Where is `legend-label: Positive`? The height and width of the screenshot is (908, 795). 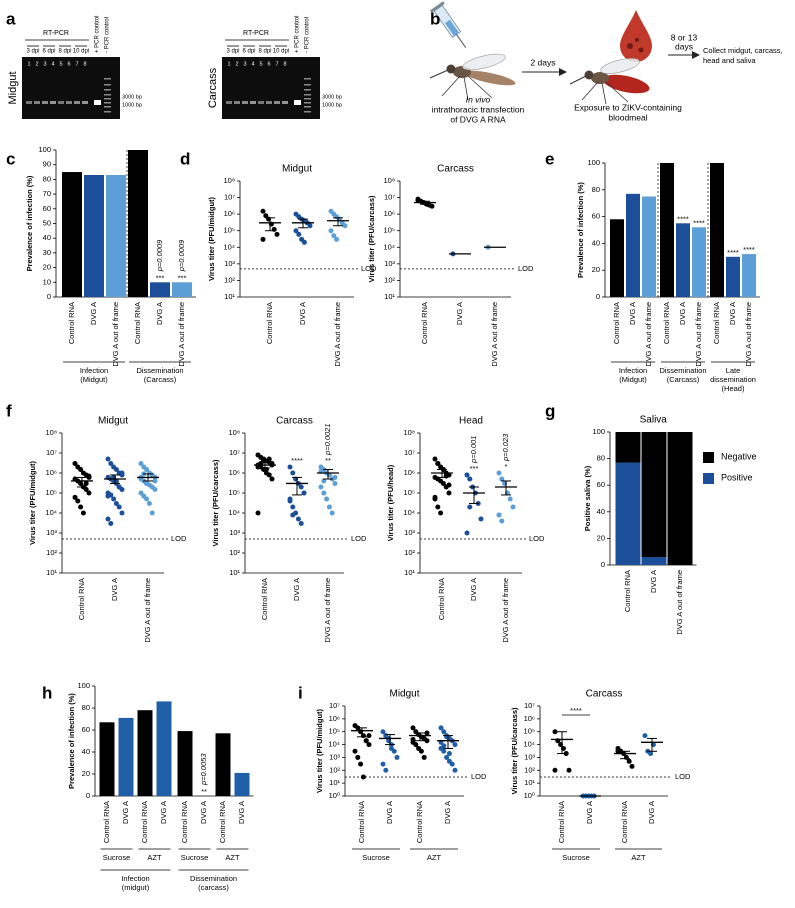
legend-label: Positive is located at coordinates (737, 477).